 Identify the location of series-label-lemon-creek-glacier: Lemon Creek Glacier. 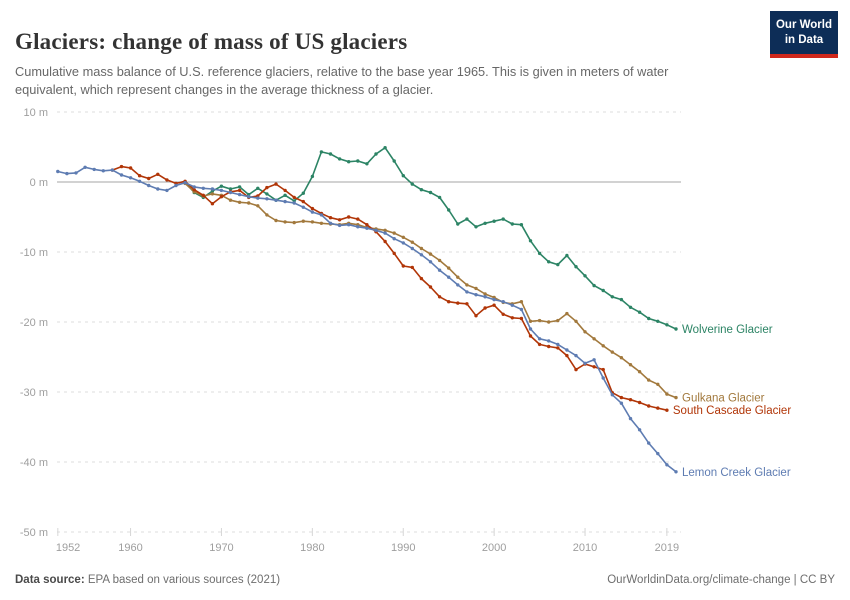
(736, 473).